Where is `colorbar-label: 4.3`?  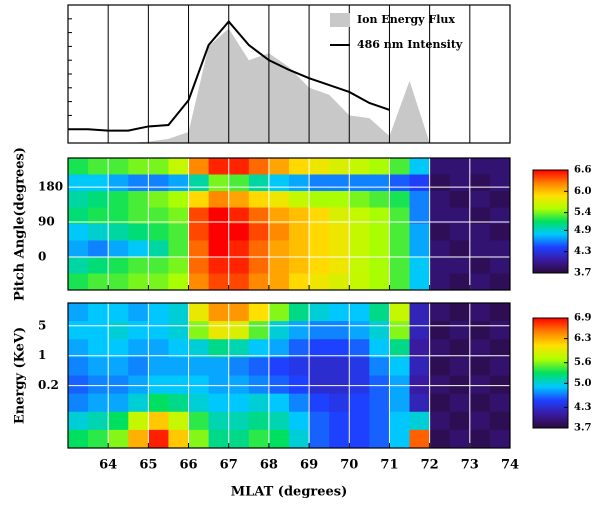 colorbar-label: 4.3 is located at coordinates (582, 407).